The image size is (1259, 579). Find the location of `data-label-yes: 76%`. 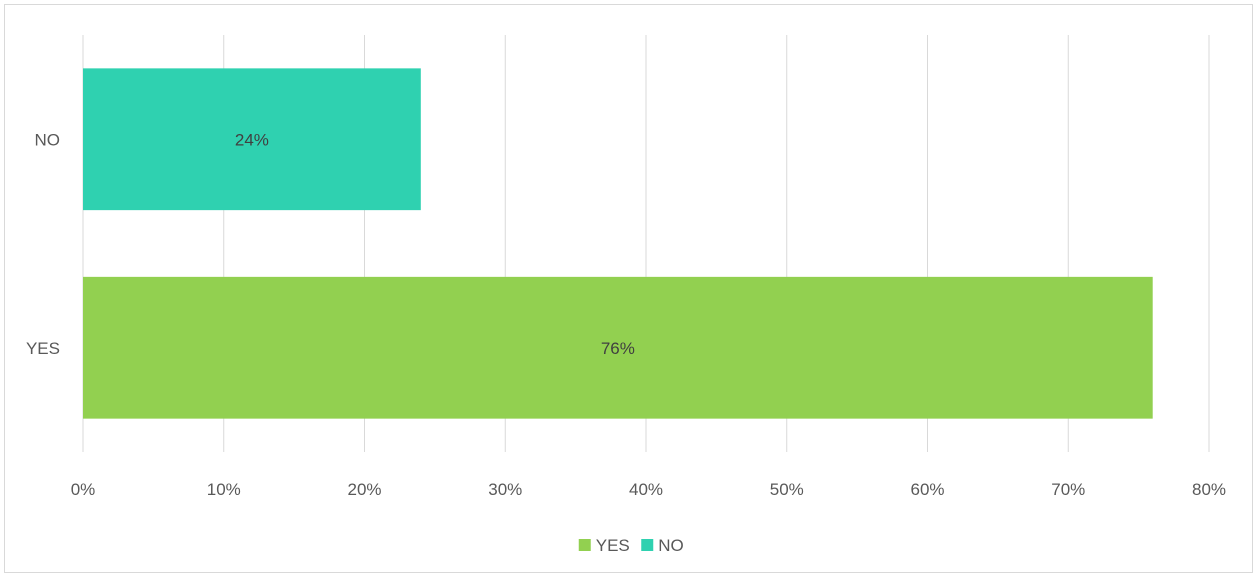

data-label-yes: 76% is located at coordinates (618, 348).